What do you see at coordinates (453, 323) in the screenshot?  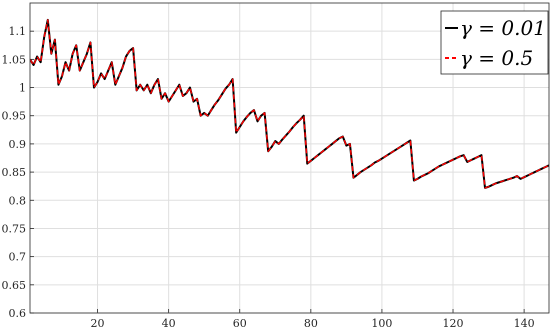 I see `x-tick-label: 120` at bounding box center [453, 323].